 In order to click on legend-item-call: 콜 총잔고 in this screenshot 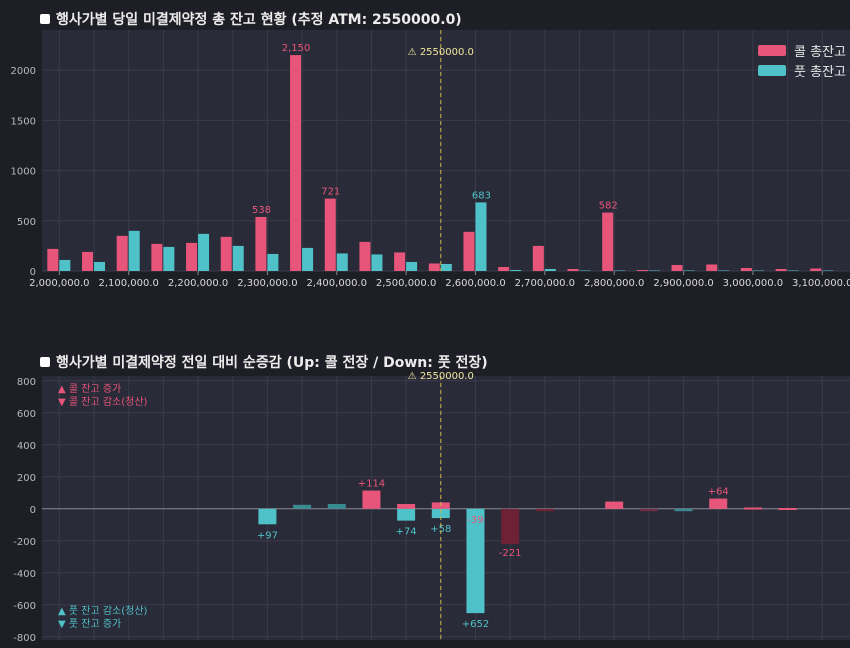, I will do `click(802, 50)`.